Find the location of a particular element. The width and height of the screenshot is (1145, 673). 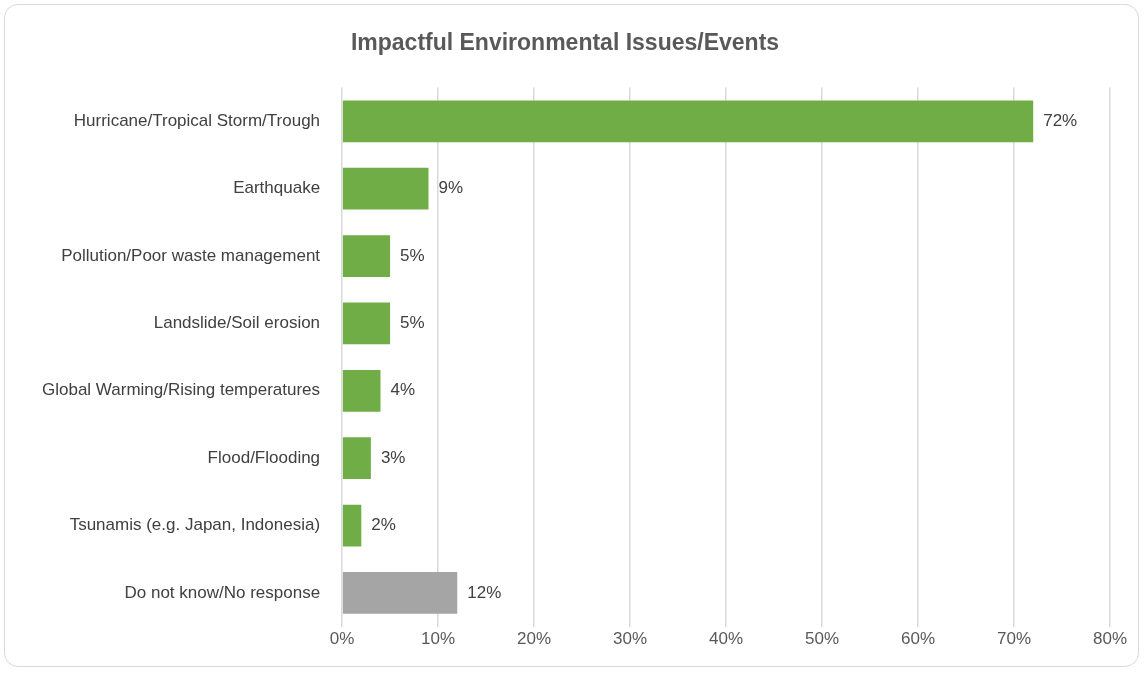

data-label: 9% is located at coordinates (451, 188).